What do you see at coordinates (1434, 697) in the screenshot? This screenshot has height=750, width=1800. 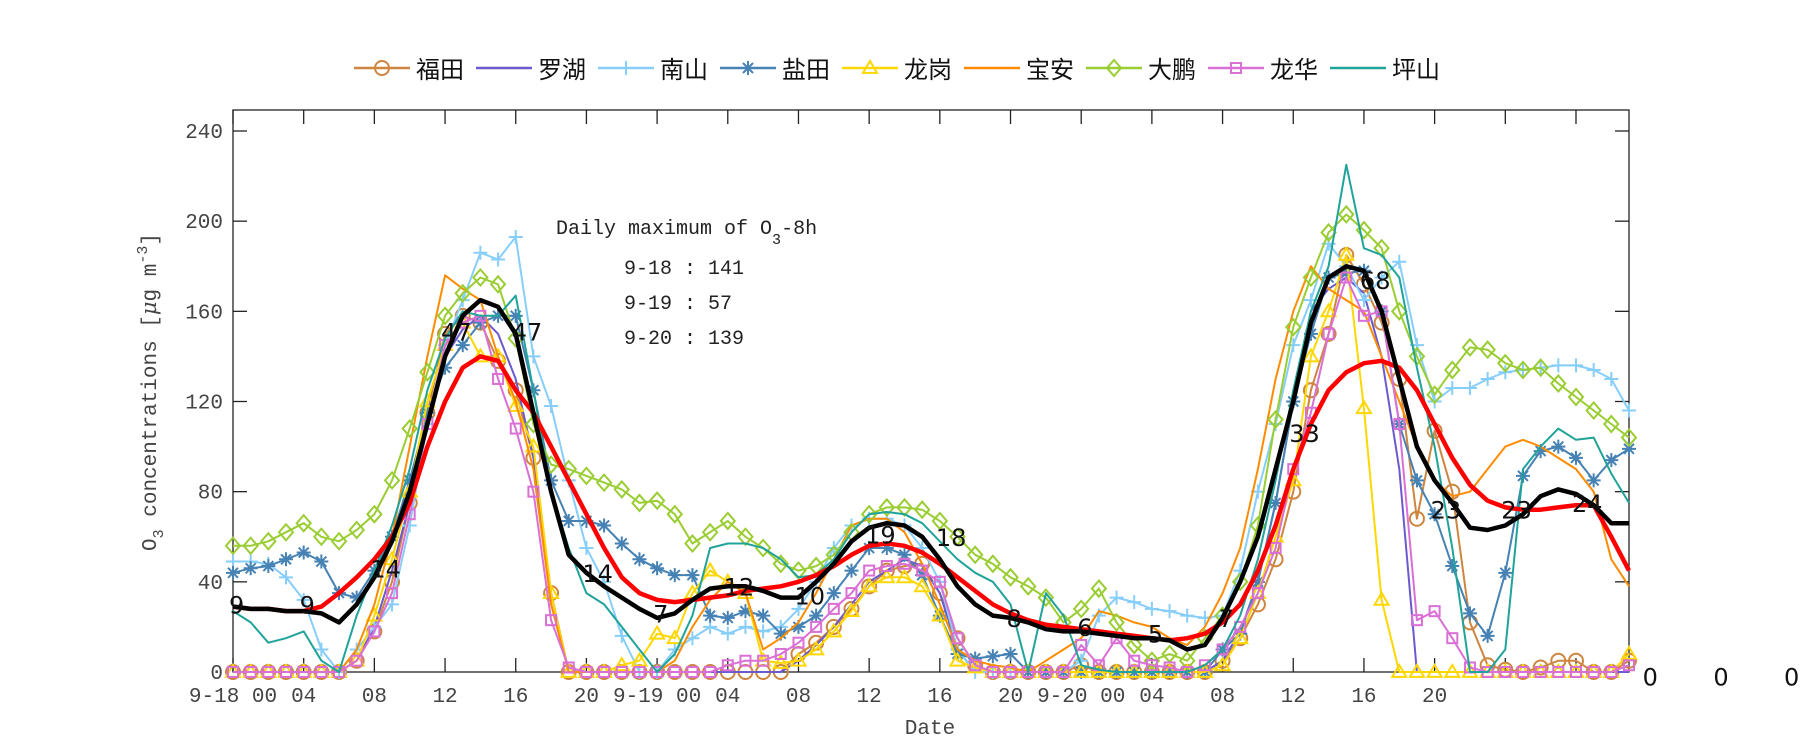 I see `x-tick-label: 20` at bounding box center [1434, 697].